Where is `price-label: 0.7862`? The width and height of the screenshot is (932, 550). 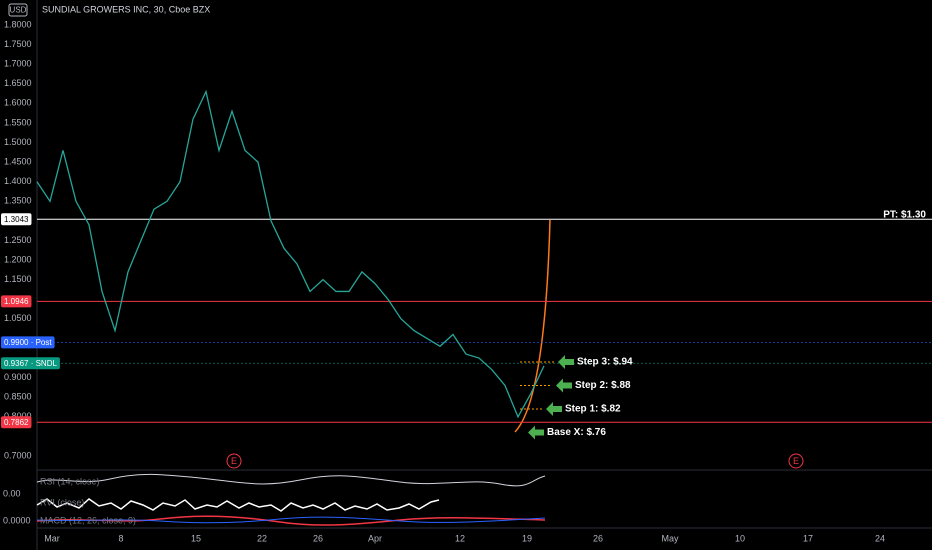
price-label: 0.7862 is located at coordinates (16, 422).